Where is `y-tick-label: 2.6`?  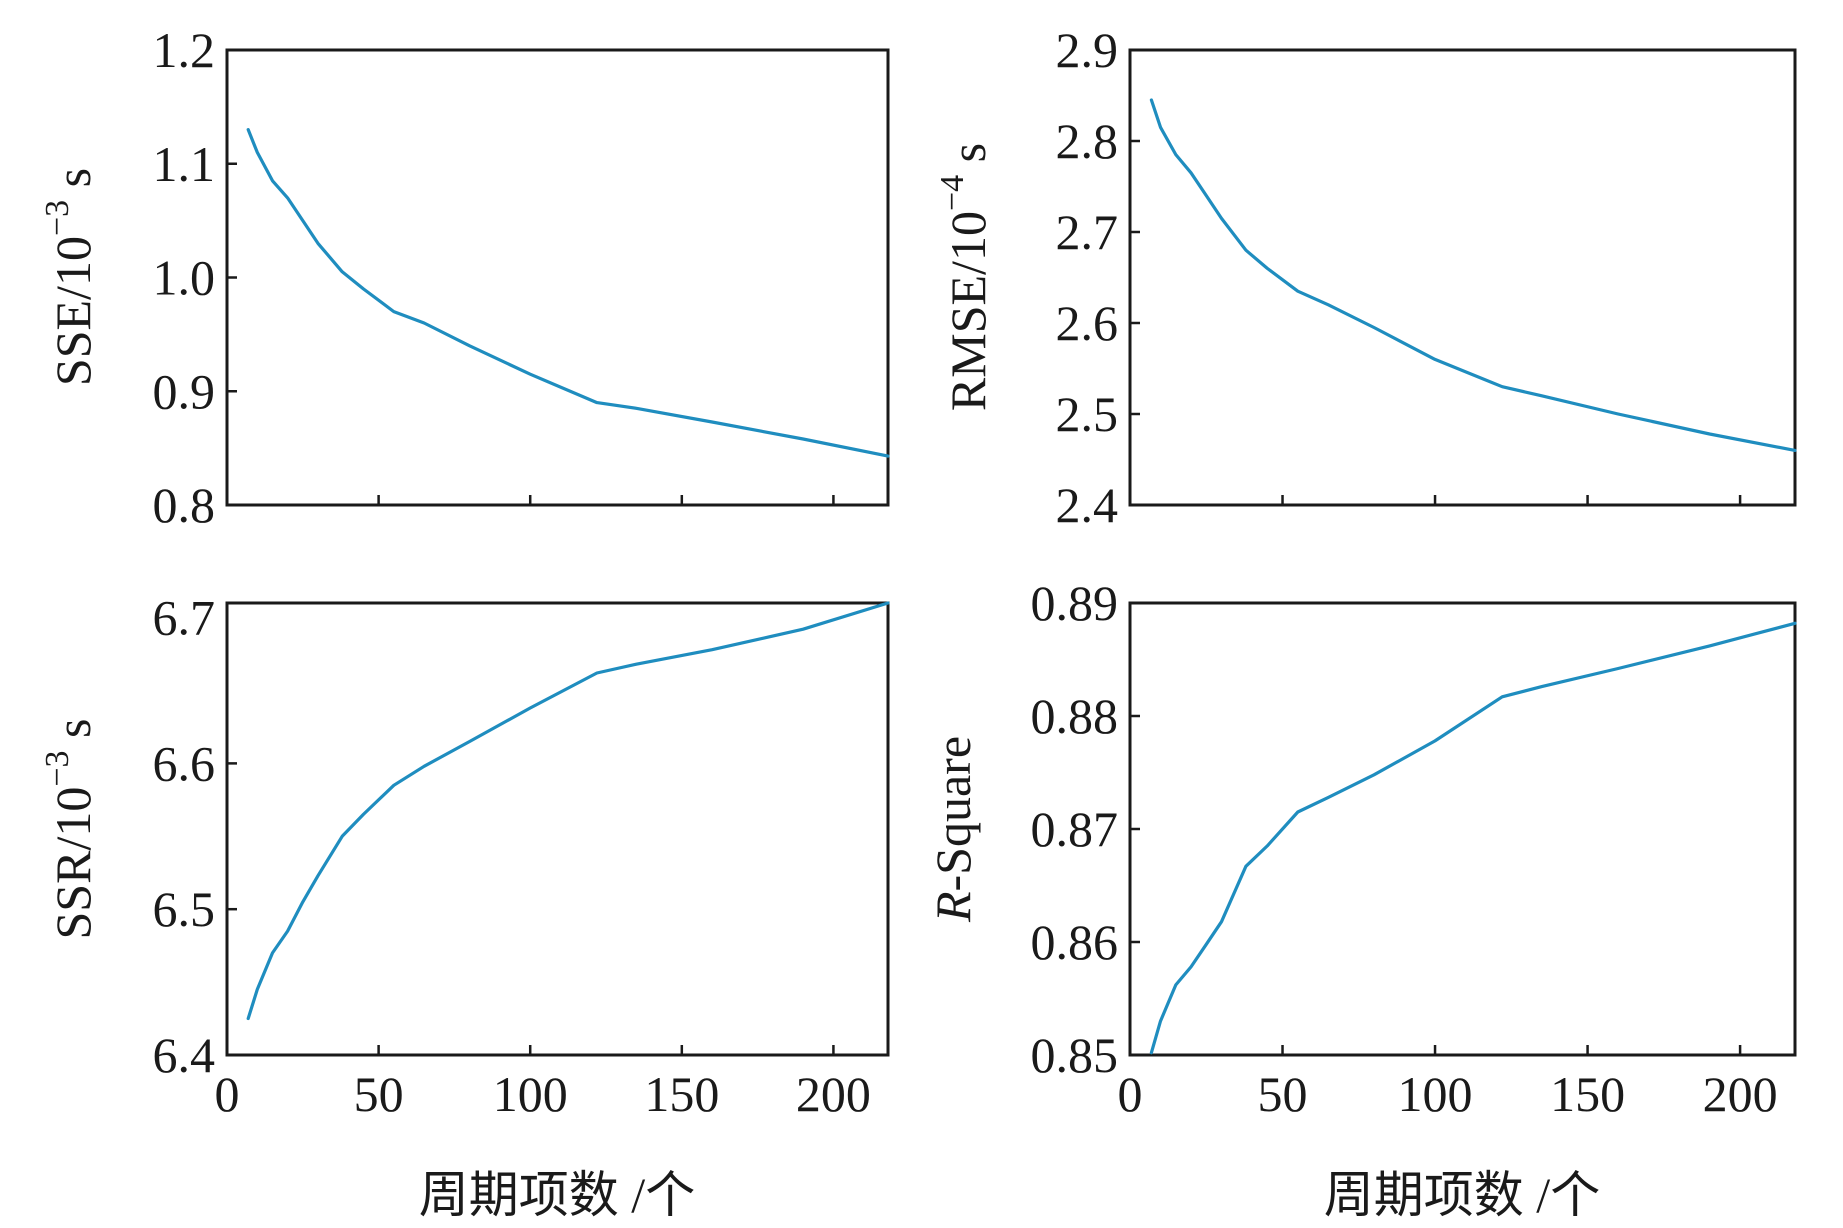 y-tick-label: 2.6 is located at coordinates (1087, 323).